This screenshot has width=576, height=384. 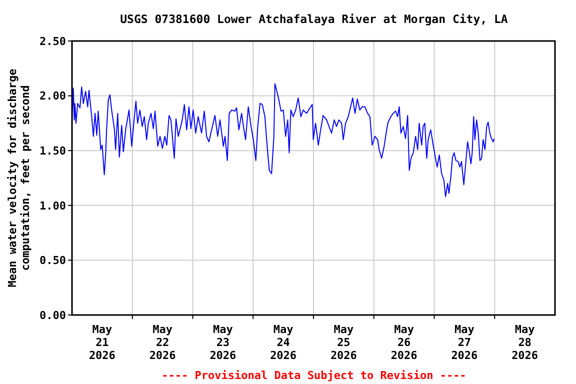 I want to click on x-tick-label: May 28 2026, so click(x=525, y=342).